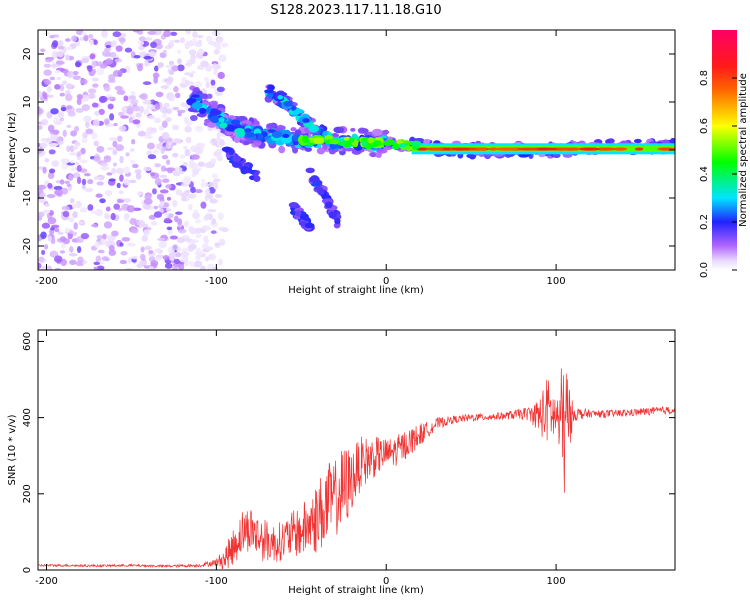 The width and height of the screenshot is (750, 600). What do you see at coordinates (724, 150) in the screenshot?
I see `colorbar-gradient` at bounding box center [724, 150].